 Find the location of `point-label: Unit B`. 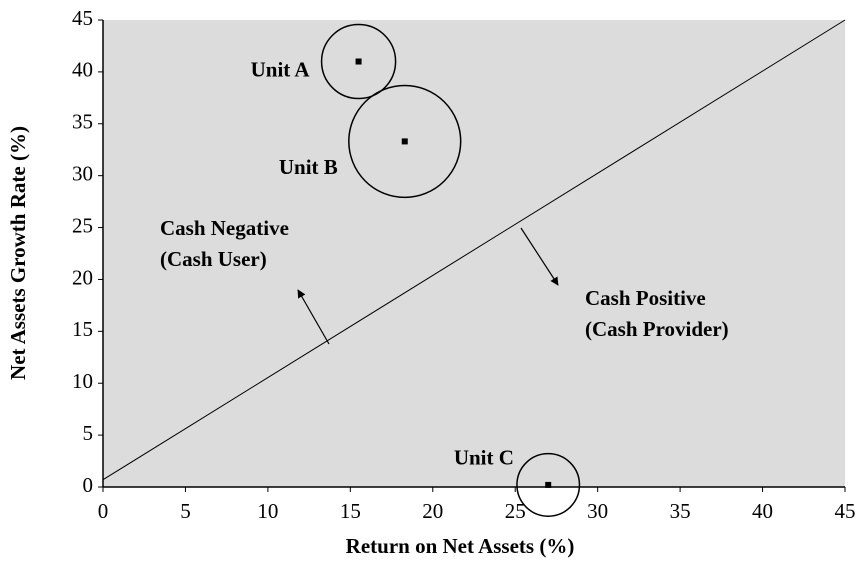

point-label: Unit B is located at coordinates (308, 167).